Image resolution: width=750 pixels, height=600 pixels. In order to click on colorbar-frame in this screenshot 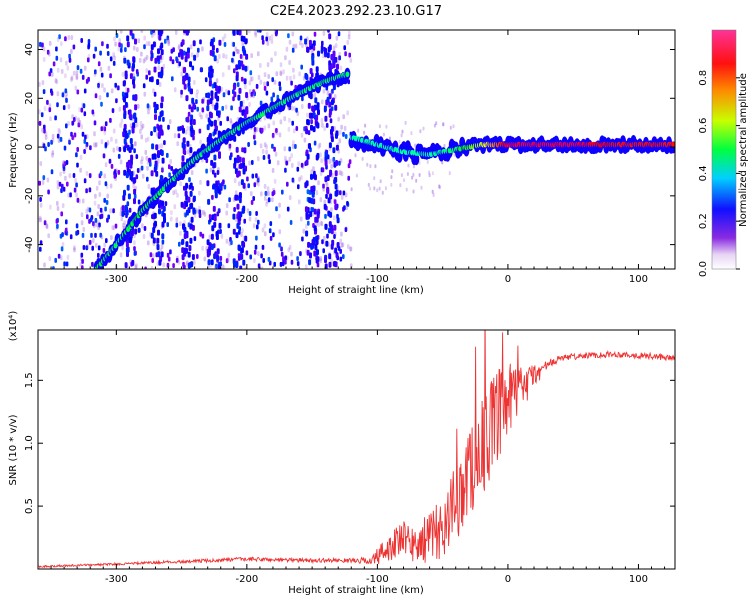, I will do `click(724, 149)`.